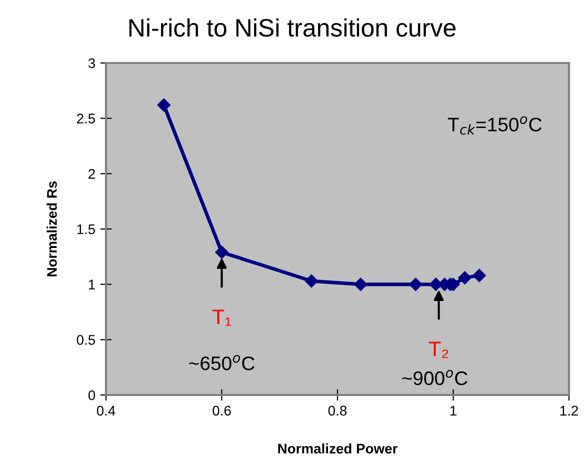  Describe the element at coordinates (222, 318) in the screenshot. I see `annotation: T₁` at that location.